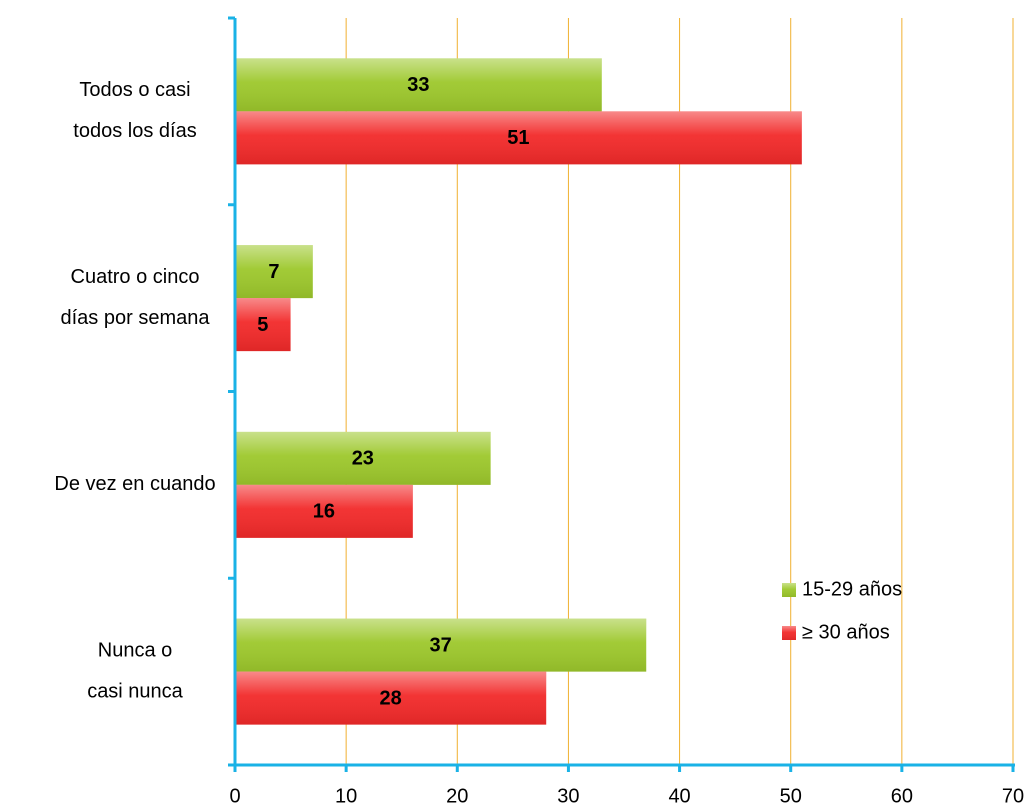 The height and width of the screenshot is (811, 1029). What do you see at coordinates (902, 796) in the screenshot?
I see `x-tick-label: 60` at bounding box center [902, 796].